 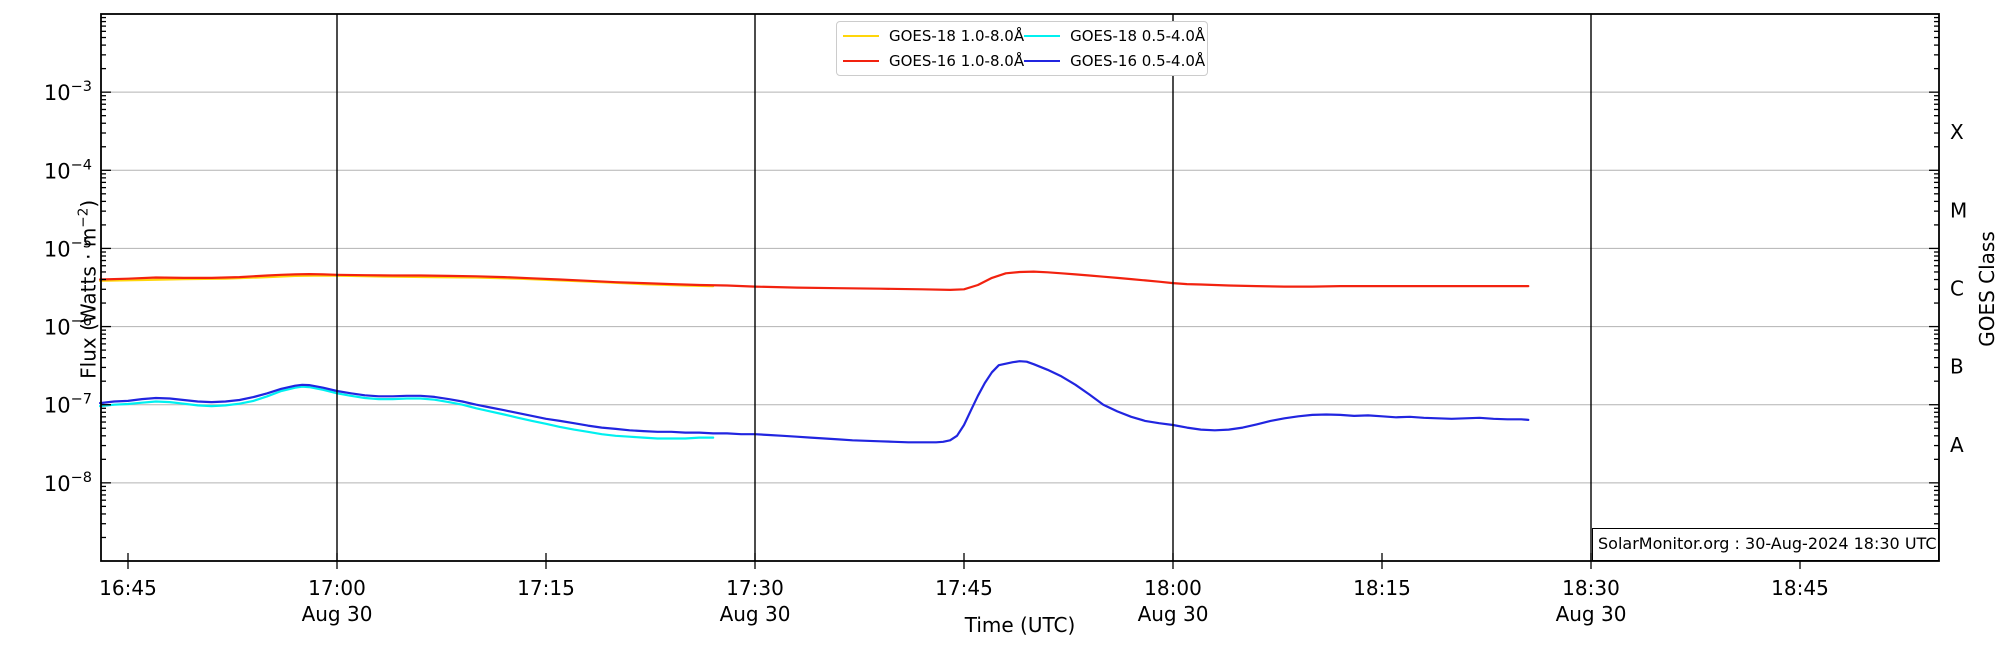 I want to click on legend-item: GOES-16 0.5-4.0Å, so click(x=1114, y=61).